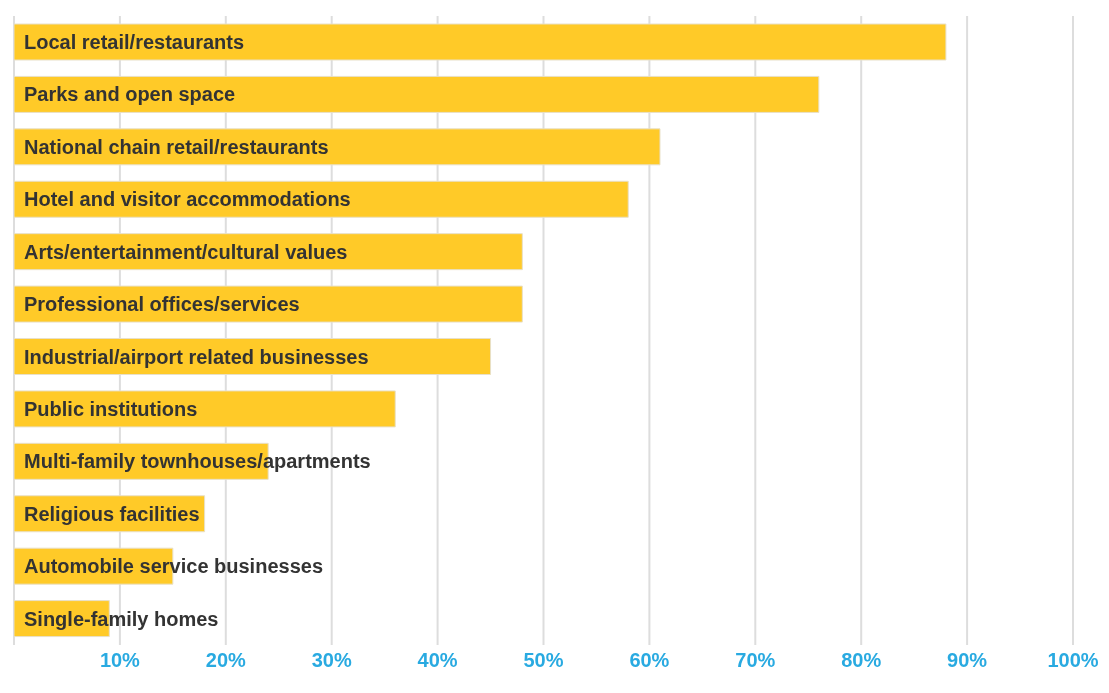 The height and width of the screenshot is (693, 1109). What do you see at coordinates (437, 660) in the screenshot?
I see `x-tick-label: 40%` at bounding box center [437, 660].